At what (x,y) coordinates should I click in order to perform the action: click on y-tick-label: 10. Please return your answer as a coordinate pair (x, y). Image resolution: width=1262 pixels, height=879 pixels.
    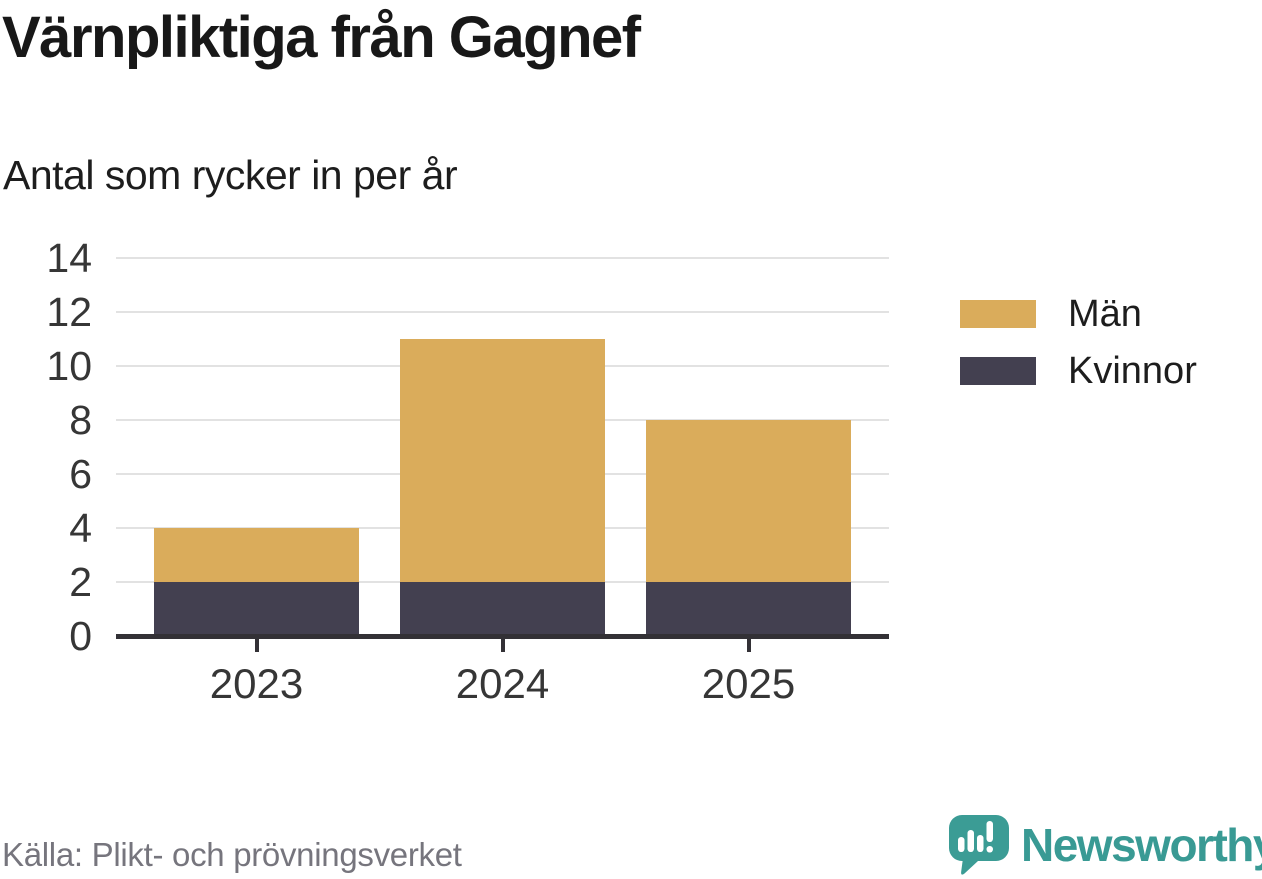
    Looking at the image, I should click on (69, 366).